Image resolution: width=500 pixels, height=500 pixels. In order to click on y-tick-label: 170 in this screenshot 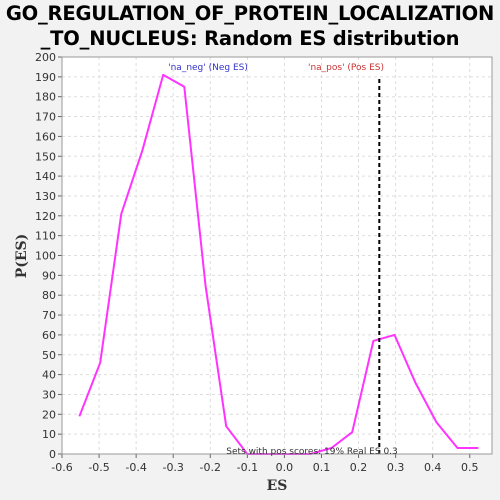, I will do `click(45, 117)`.